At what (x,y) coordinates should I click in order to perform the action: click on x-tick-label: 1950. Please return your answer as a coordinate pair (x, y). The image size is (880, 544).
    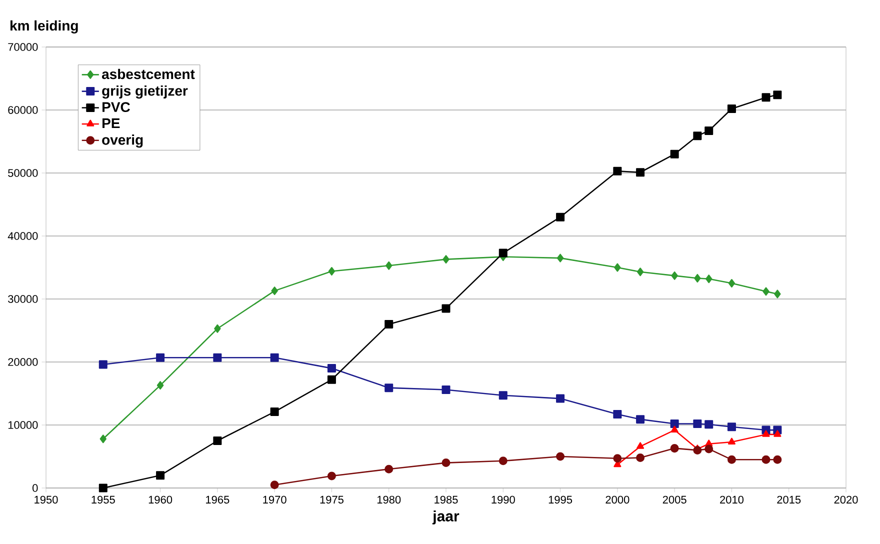
    Looking at the image, I should click on (46, 500).